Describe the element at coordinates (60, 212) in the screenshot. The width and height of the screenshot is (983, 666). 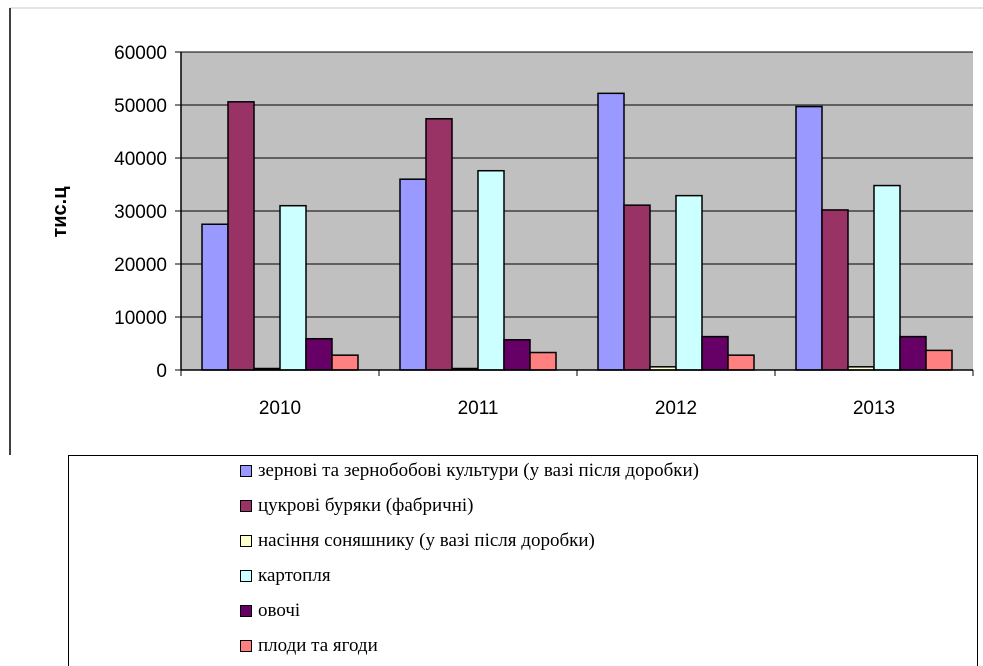
I see `y-axis-label: тис.ц` at that location.